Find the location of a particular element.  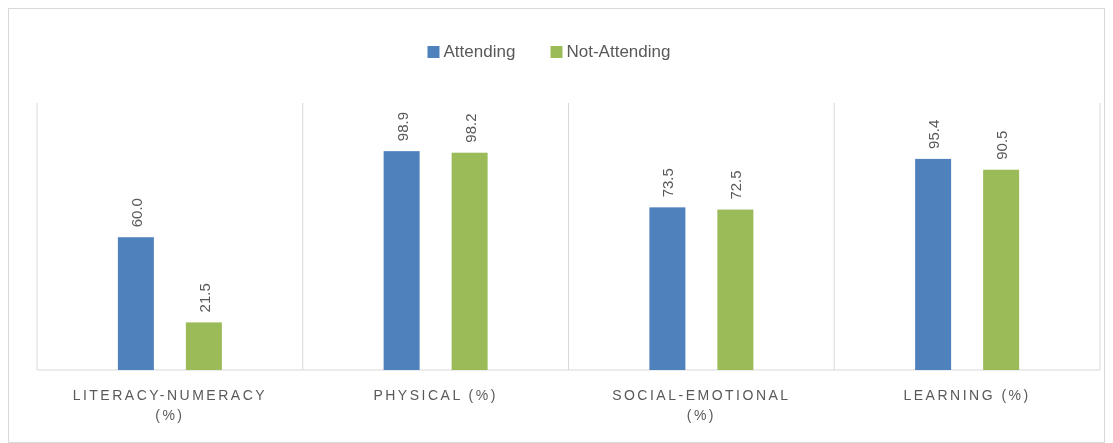

x-tick-label: PHYSICAL (%) is located at coordinates (435, 395).